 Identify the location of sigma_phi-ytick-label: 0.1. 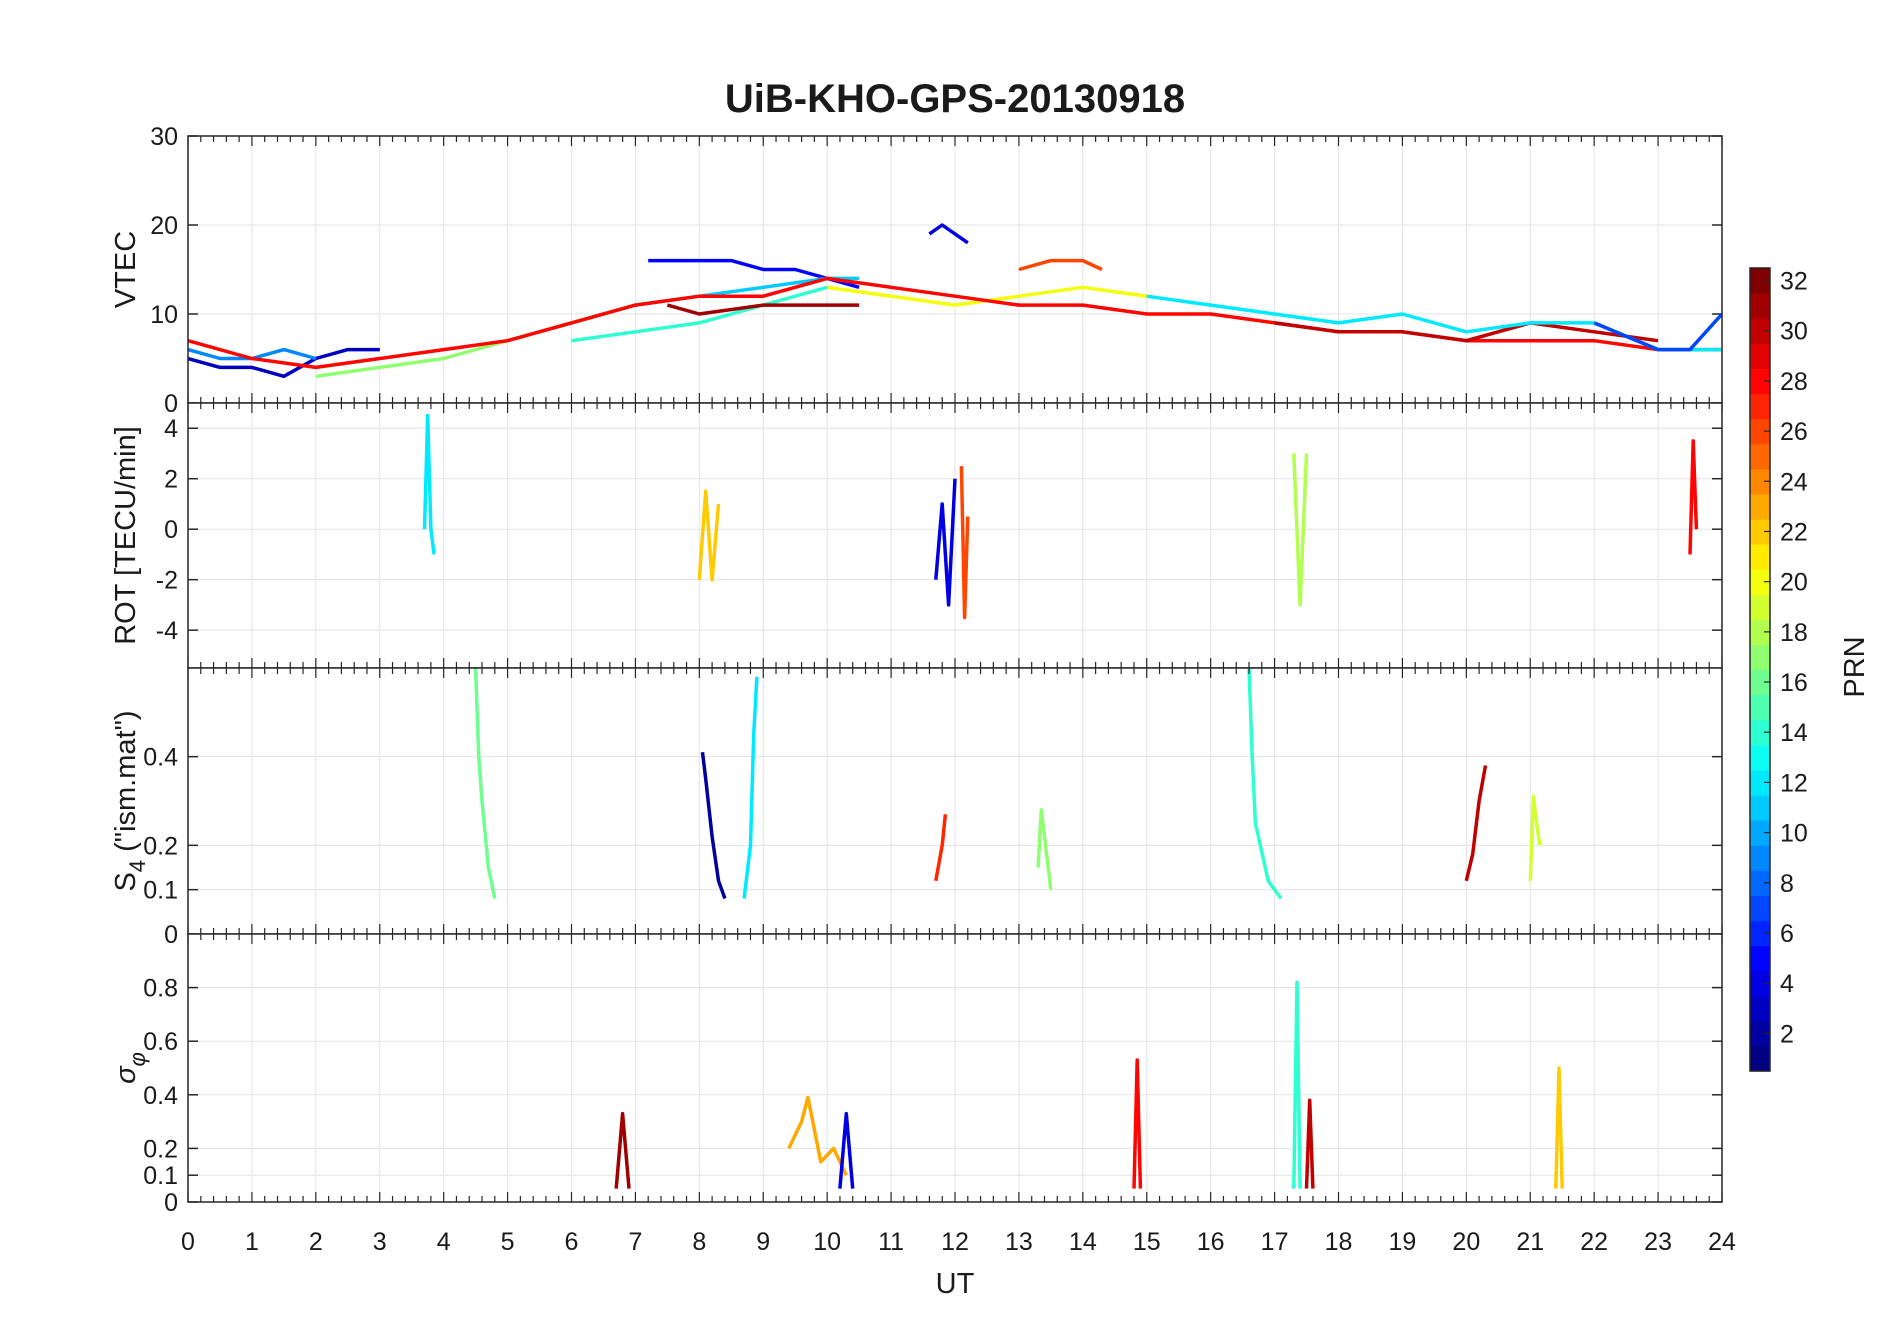
(160, 1176).